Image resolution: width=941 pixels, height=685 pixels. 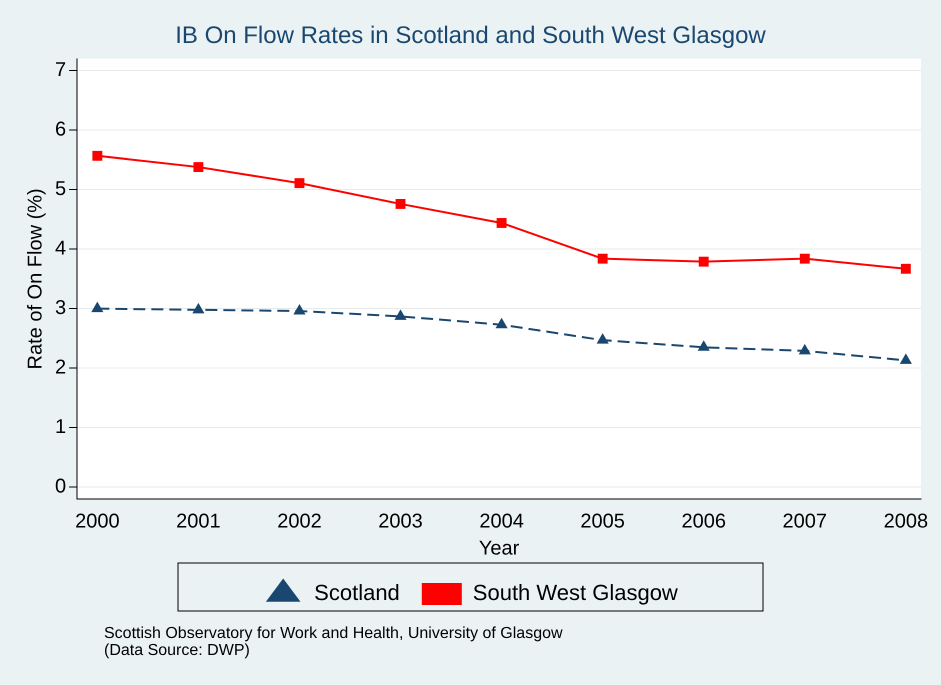 I want to click on x-tick-label: 2002, so click(x=299, y=521).